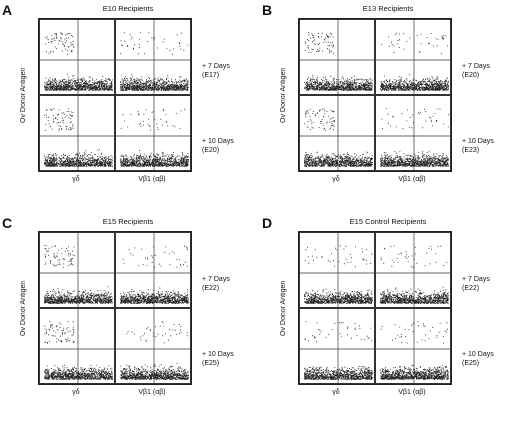  What do you see at coordinates (471, 75) in the screenshot?
I see `row-label-7-days-stage: (E20)` at bounding box center [471, 75].